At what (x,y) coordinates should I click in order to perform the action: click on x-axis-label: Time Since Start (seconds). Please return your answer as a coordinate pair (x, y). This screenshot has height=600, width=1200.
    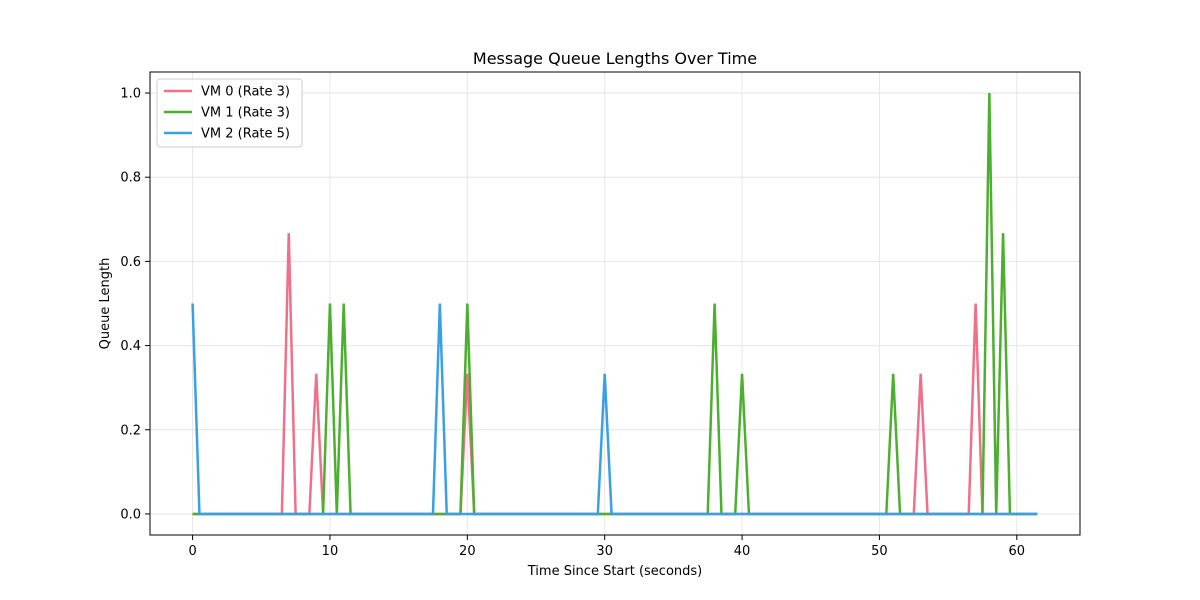
    Looking at the image, I should click on (615, 571).